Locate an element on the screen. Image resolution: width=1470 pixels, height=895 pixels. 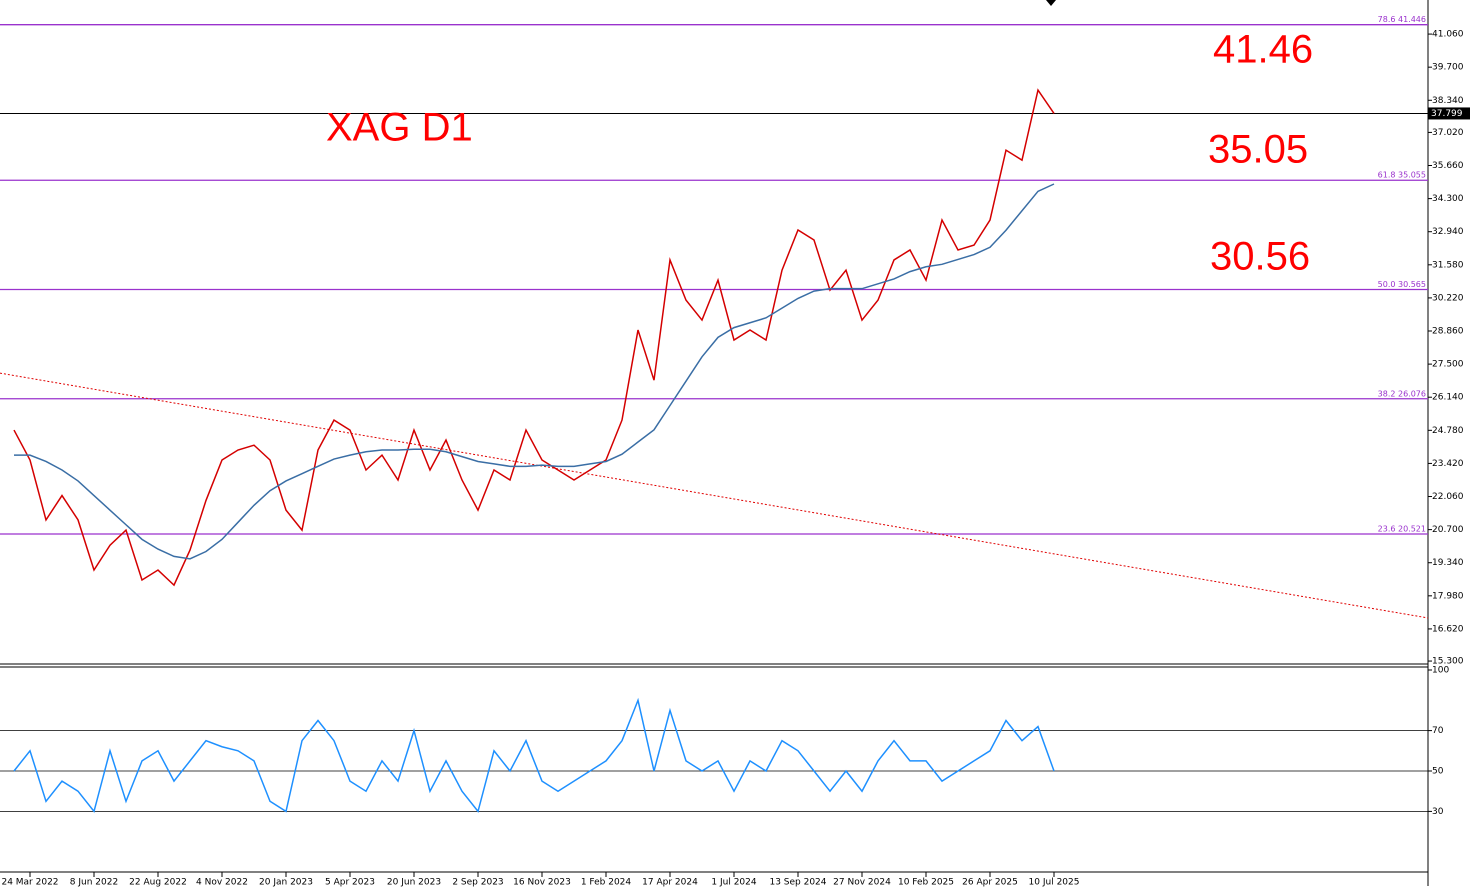
x-tick-label: 4 Nov 2022 is located at coordinates (222, 883).